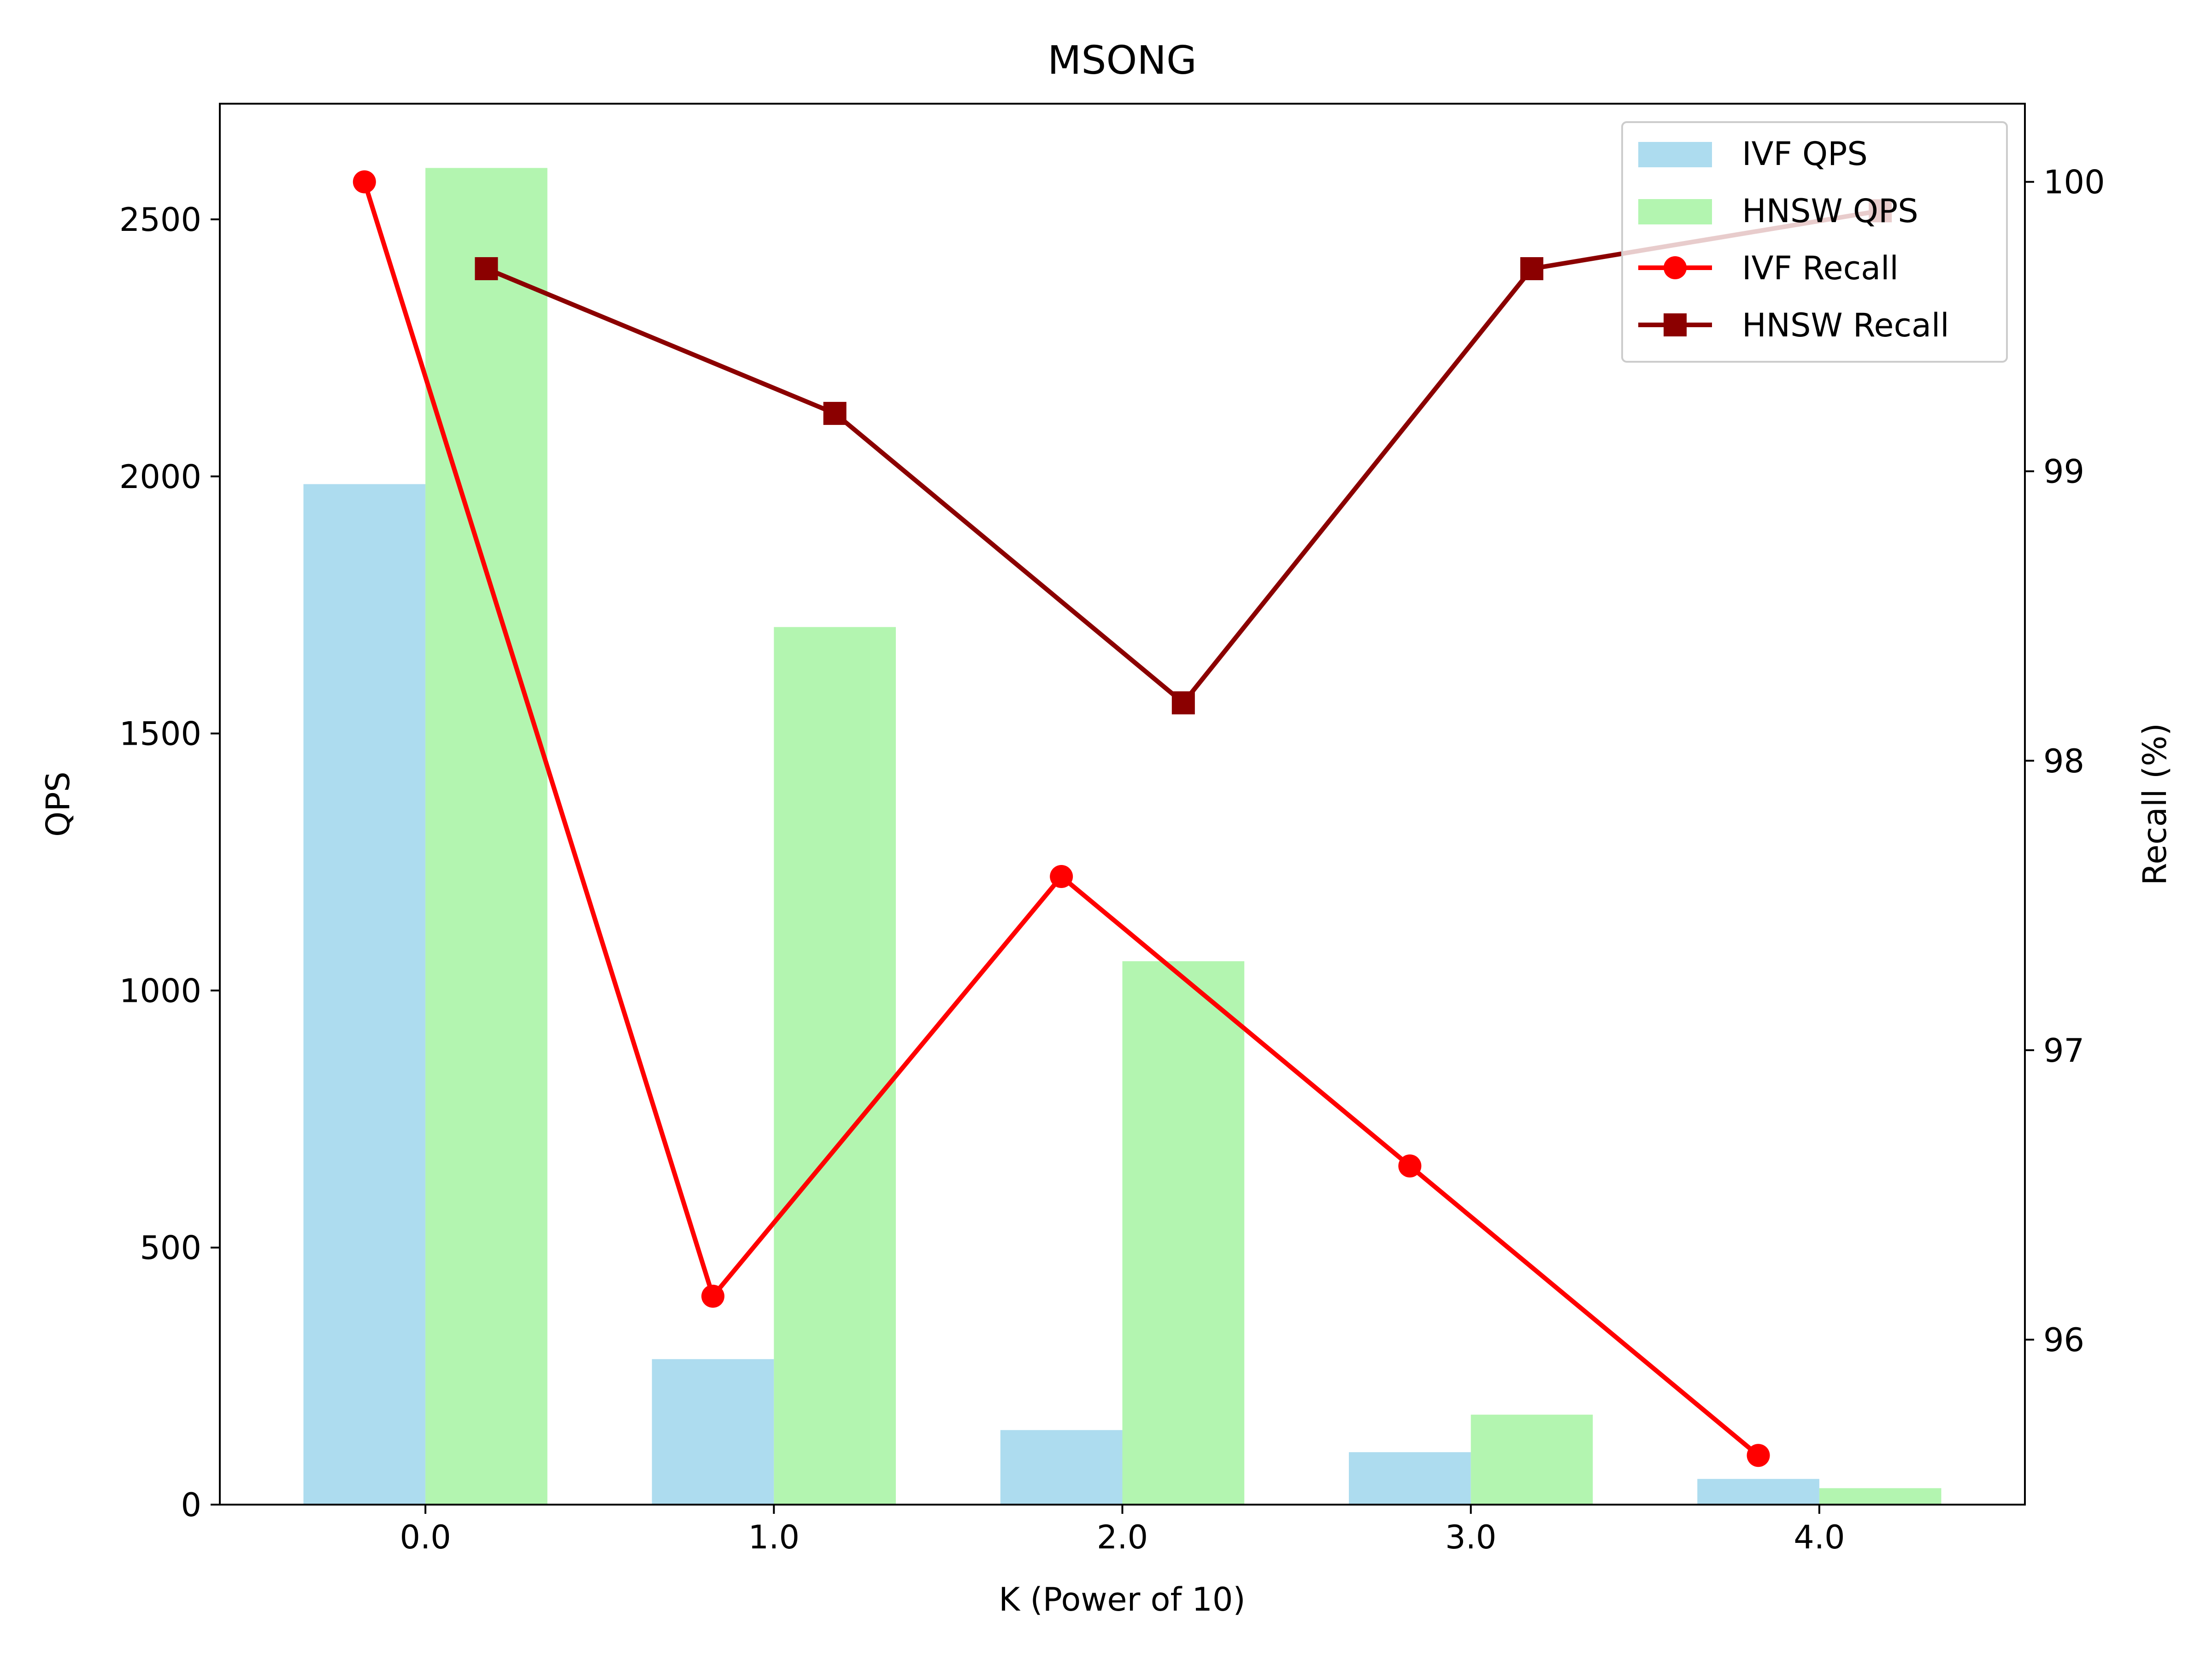 The width and height of the screenshot is (2212, 1659). Describe the element at coordinates (774, 1537) in the screenshot. I see `x-tick-label-1: 1.0` at that location.